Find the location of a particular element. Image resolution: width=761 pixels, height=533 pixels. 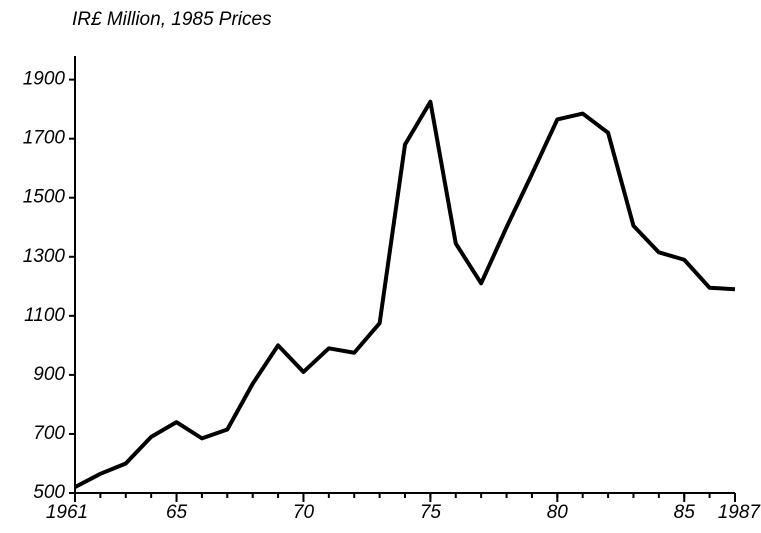

y-tick-label: 1300 is located at coordinates (44, 256).